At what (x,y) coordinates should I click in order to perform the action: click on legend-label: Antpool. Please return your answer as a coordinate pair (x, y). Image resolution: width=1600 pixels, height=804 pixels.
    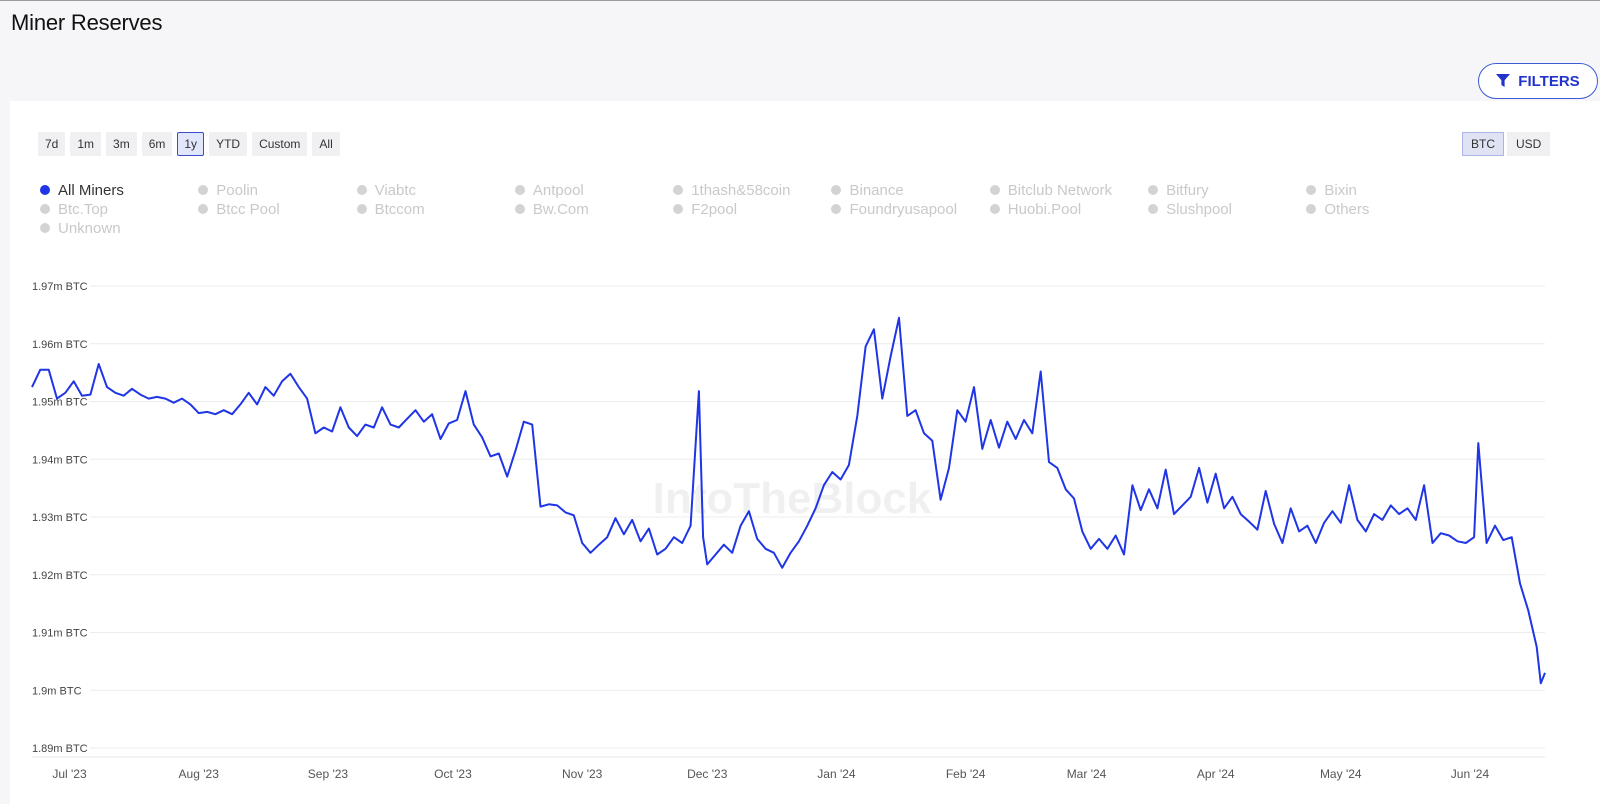
    Looking at the image, I should click on (558, 190).